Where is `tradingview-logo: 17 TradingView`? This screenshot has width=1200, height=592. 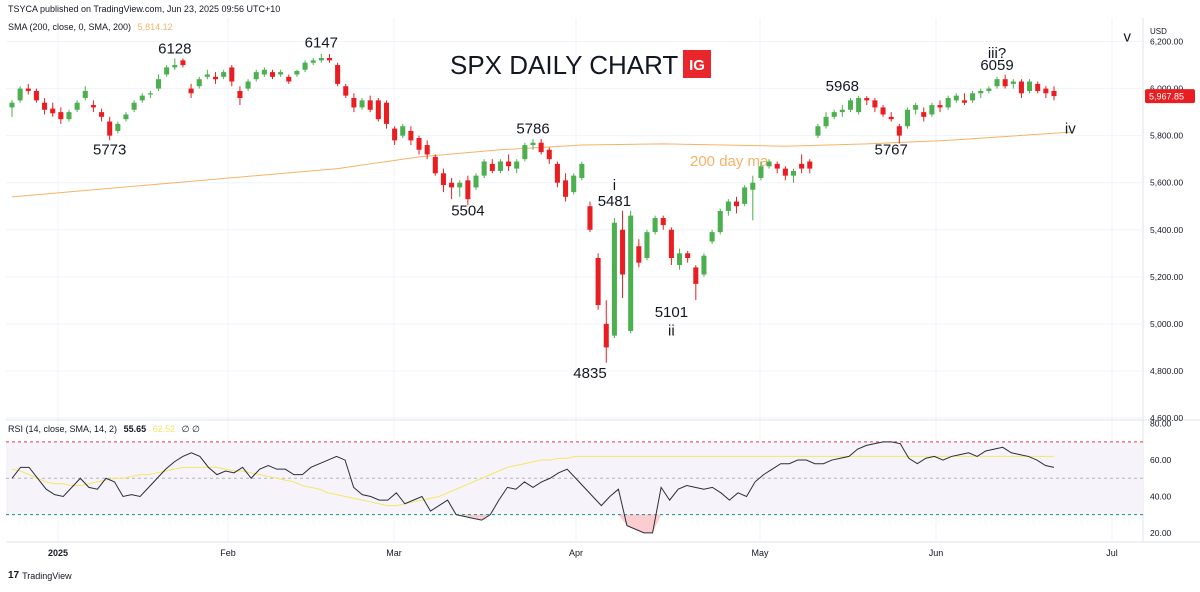 tradingview-logo: 17 TradingView is located at coordinates (40, 575).